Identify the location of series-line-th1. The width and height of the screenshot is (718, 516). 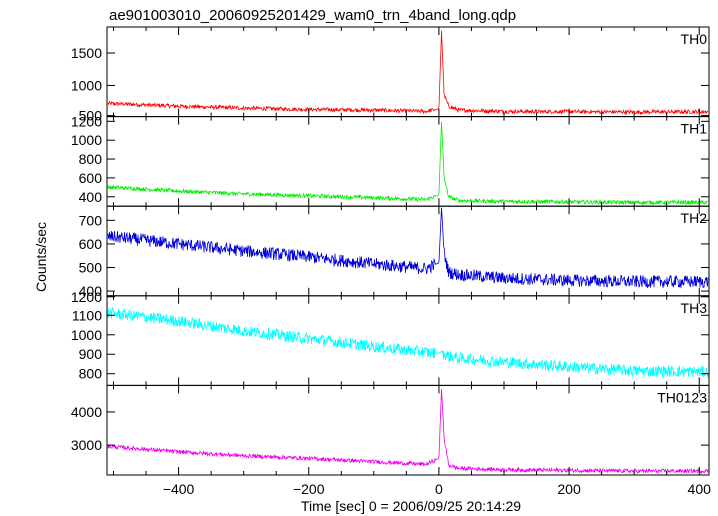
(408, 163).